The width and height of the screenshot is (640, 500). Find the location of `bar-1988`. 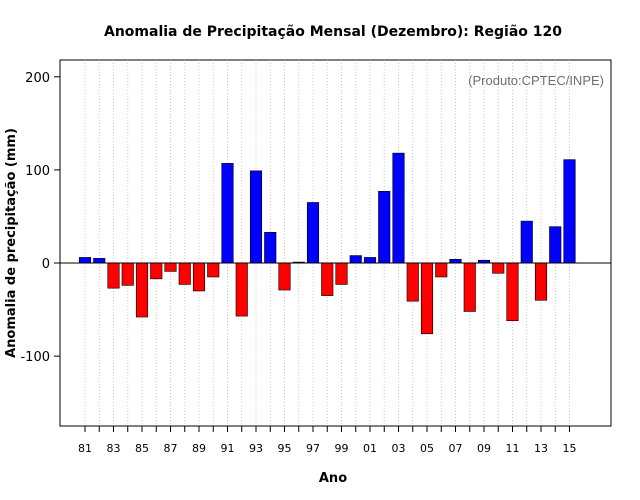

bar-1988 is located at coordinates (184, 273).